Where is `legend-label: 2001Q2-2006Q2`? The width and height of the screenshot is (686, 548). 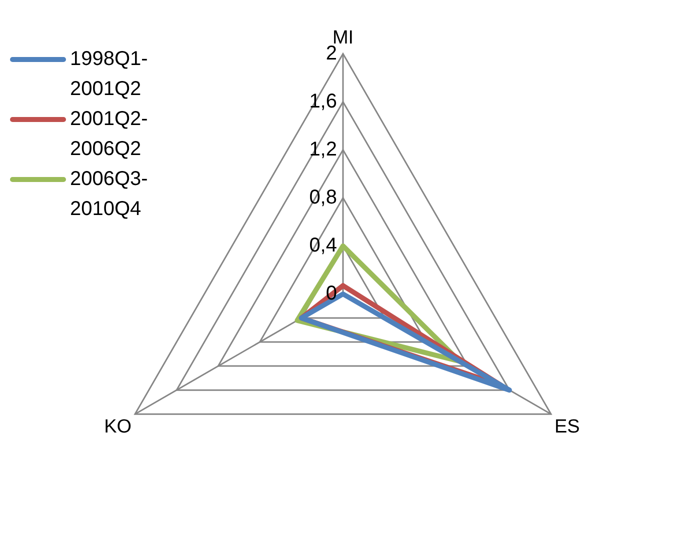
legend-label: 2001Q2-2006Q2 is located at coordinates (109, 134).